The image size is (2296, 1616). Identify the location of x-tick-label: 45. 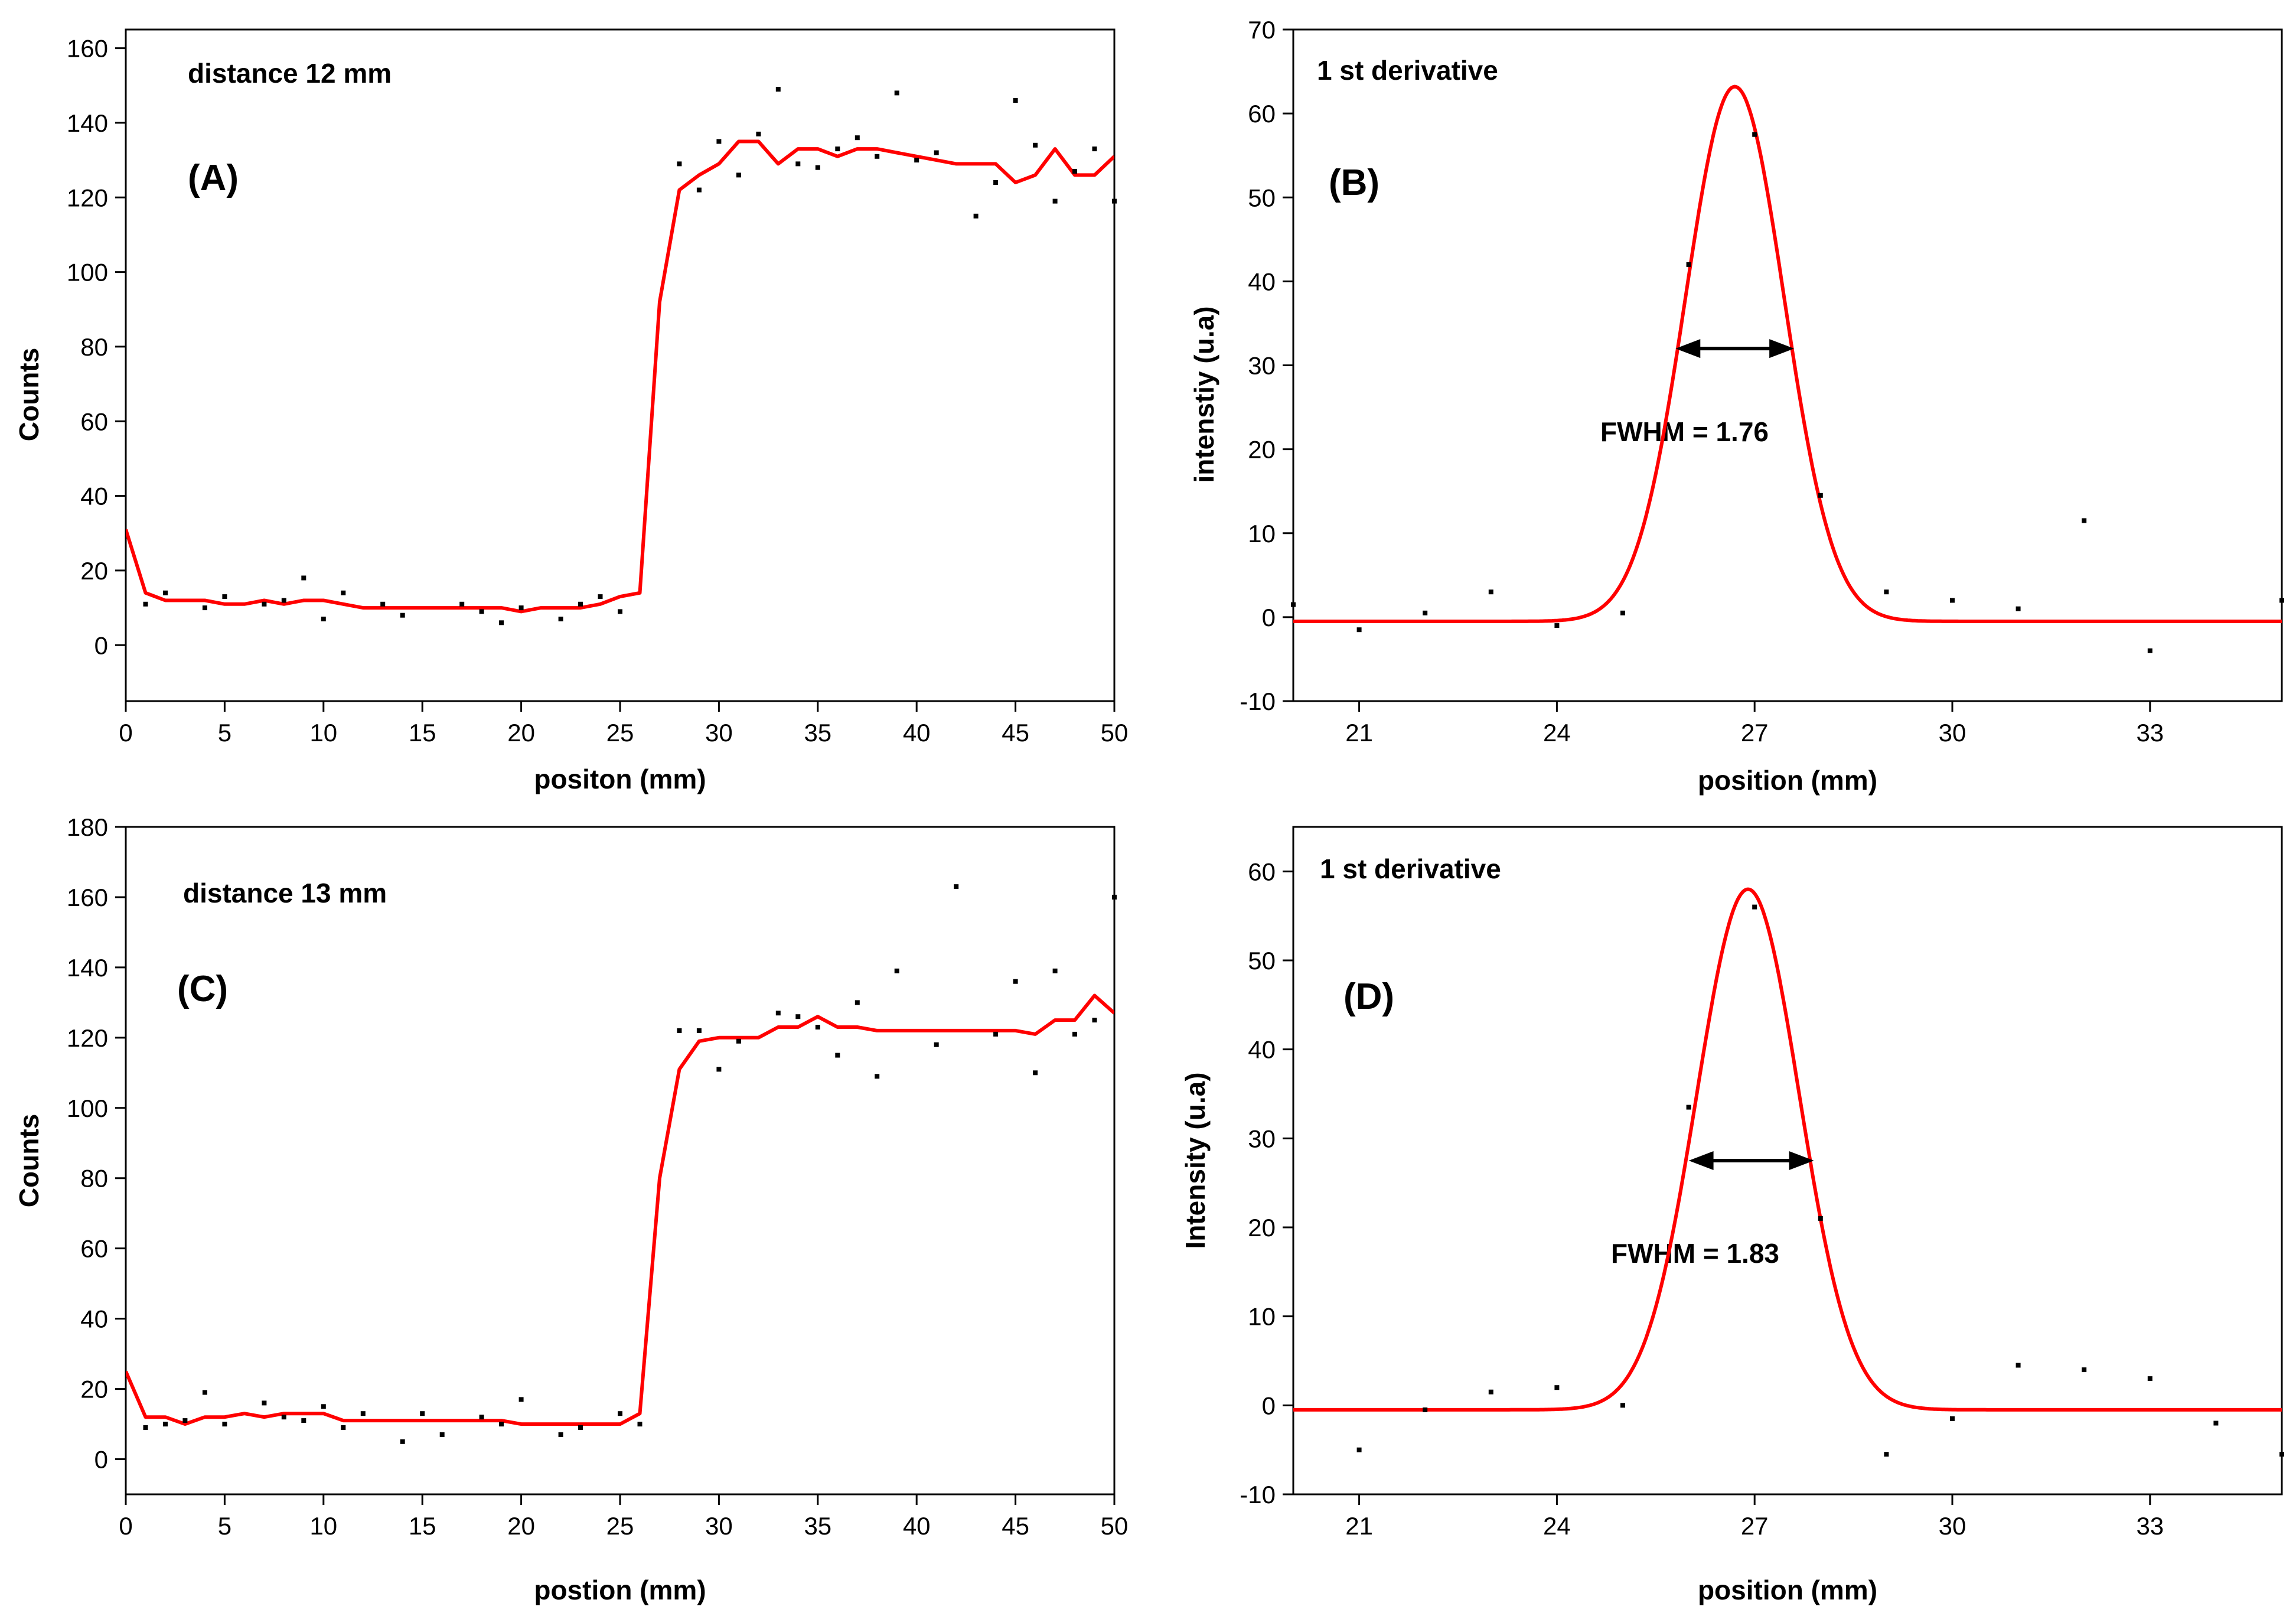
(1016, 733).